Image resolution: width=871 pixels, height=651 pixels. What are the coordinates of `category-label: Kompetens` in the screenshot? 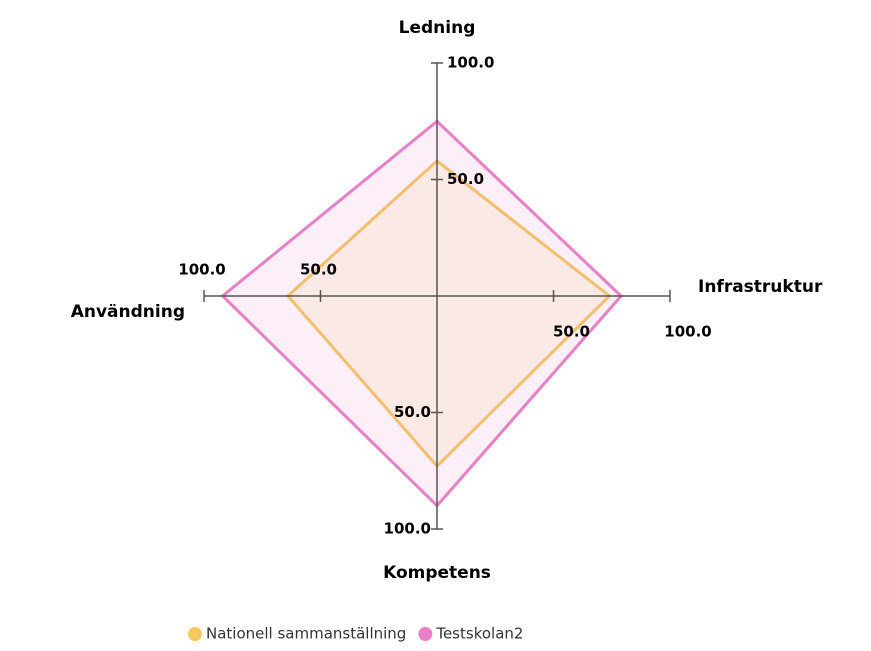 It's located at (437, 573).